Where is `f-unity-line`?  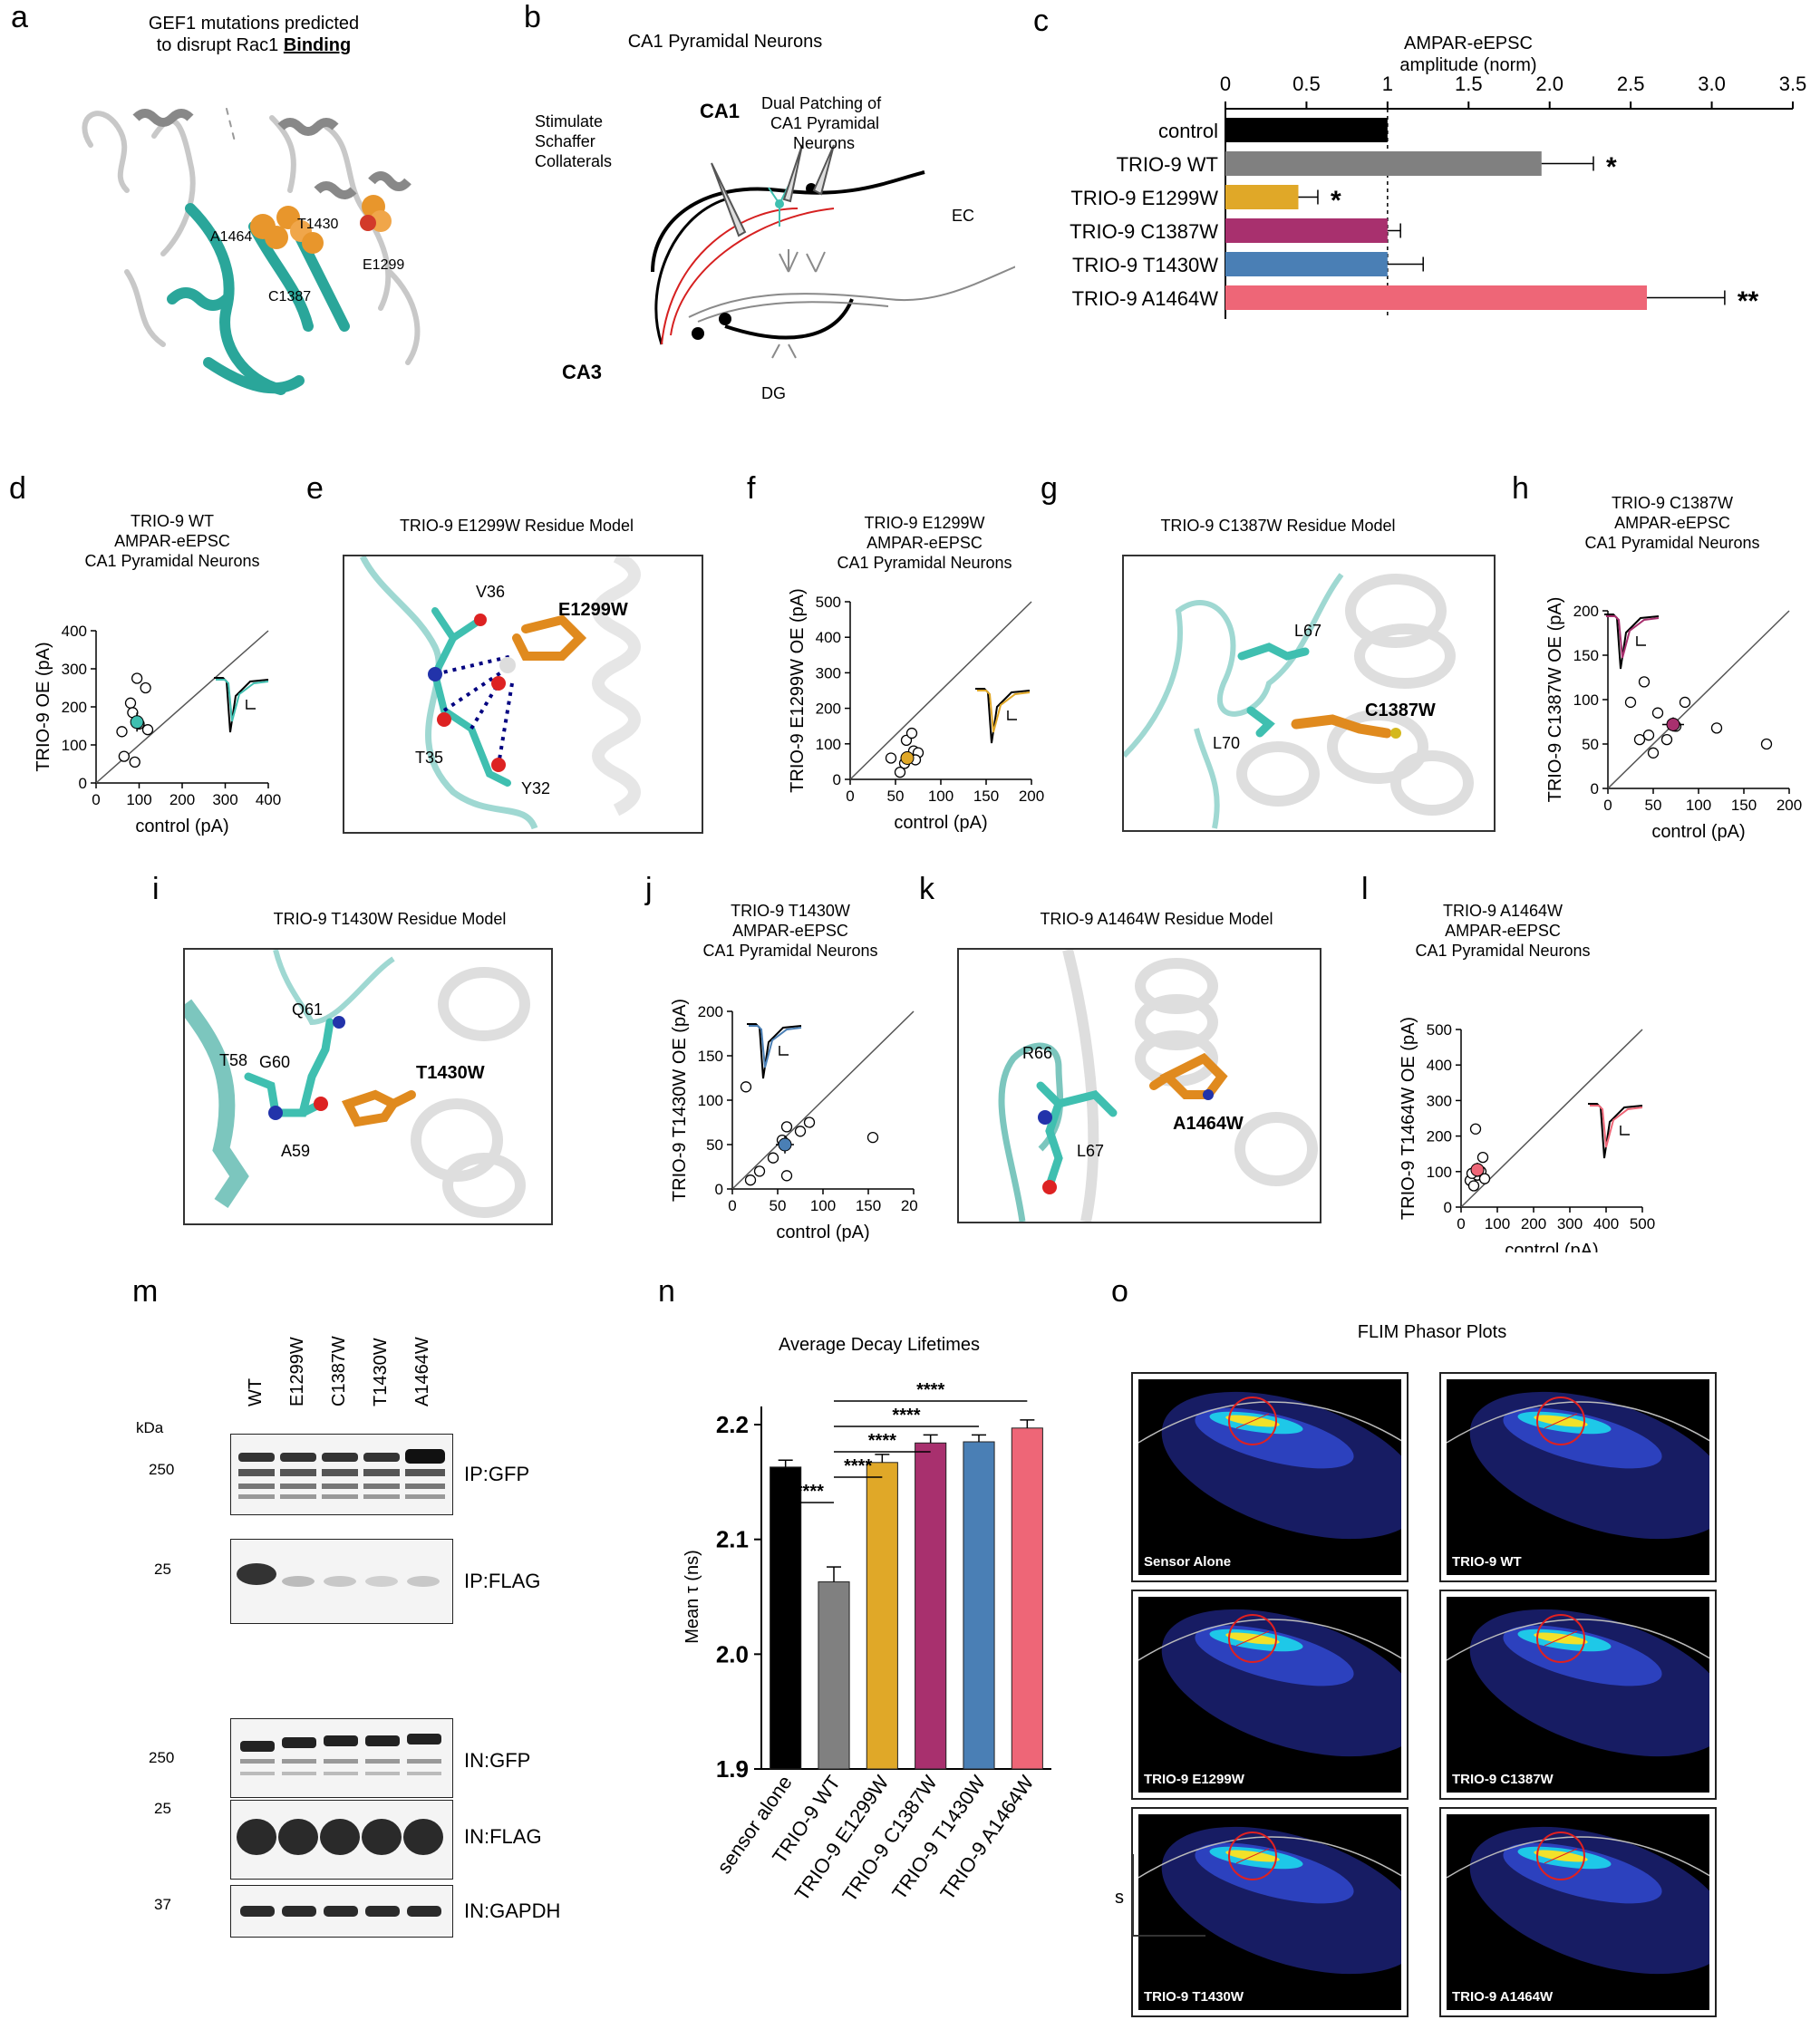 f-unity-line is located at coordinates (940, 690).